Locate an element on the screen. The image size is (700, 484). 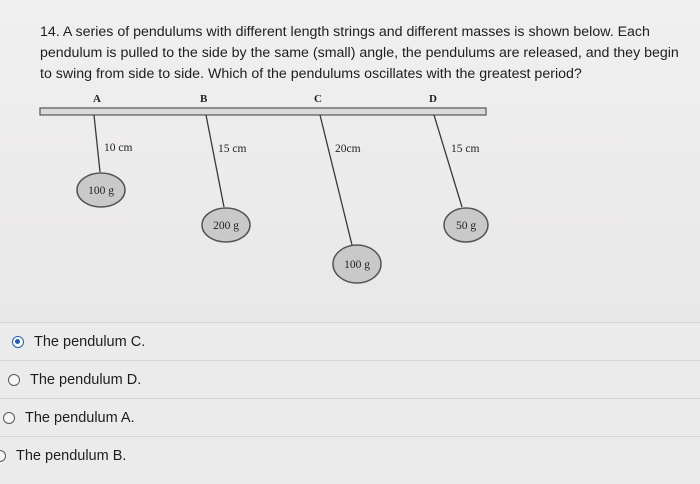
pendulum-a-bob is located at coordinates (101, 190).